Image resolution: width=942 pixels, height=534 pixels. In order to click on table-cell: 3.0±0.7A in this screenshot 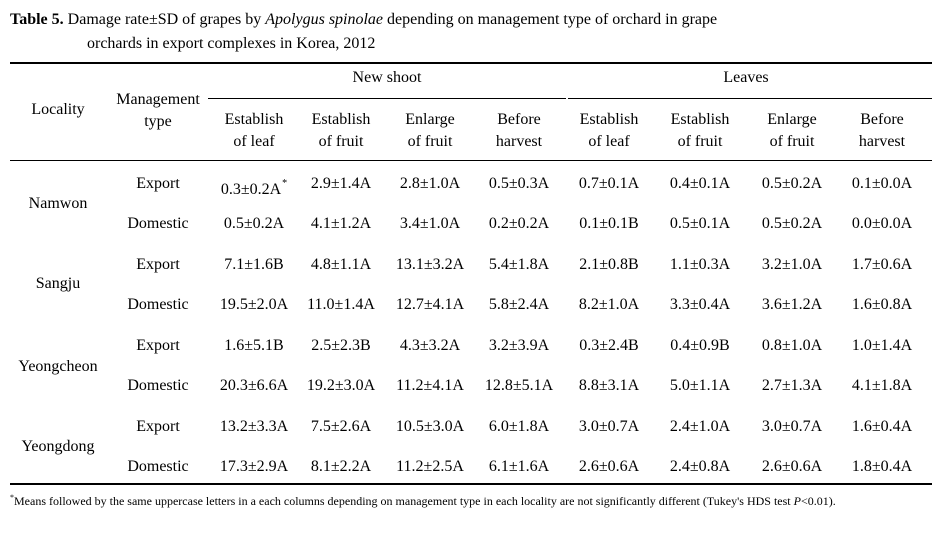, I will do `click(792, 427)`.